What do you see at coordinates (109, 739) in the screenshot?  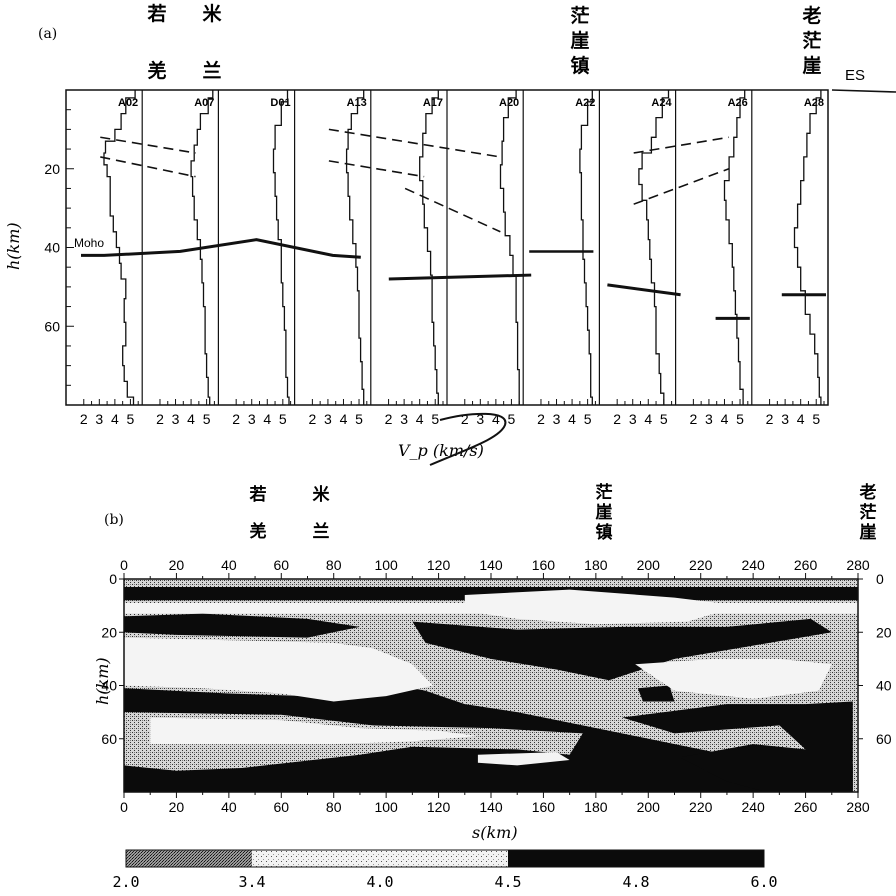 I see `y-tick-label-left: 60` at bounding box center [109, 739].